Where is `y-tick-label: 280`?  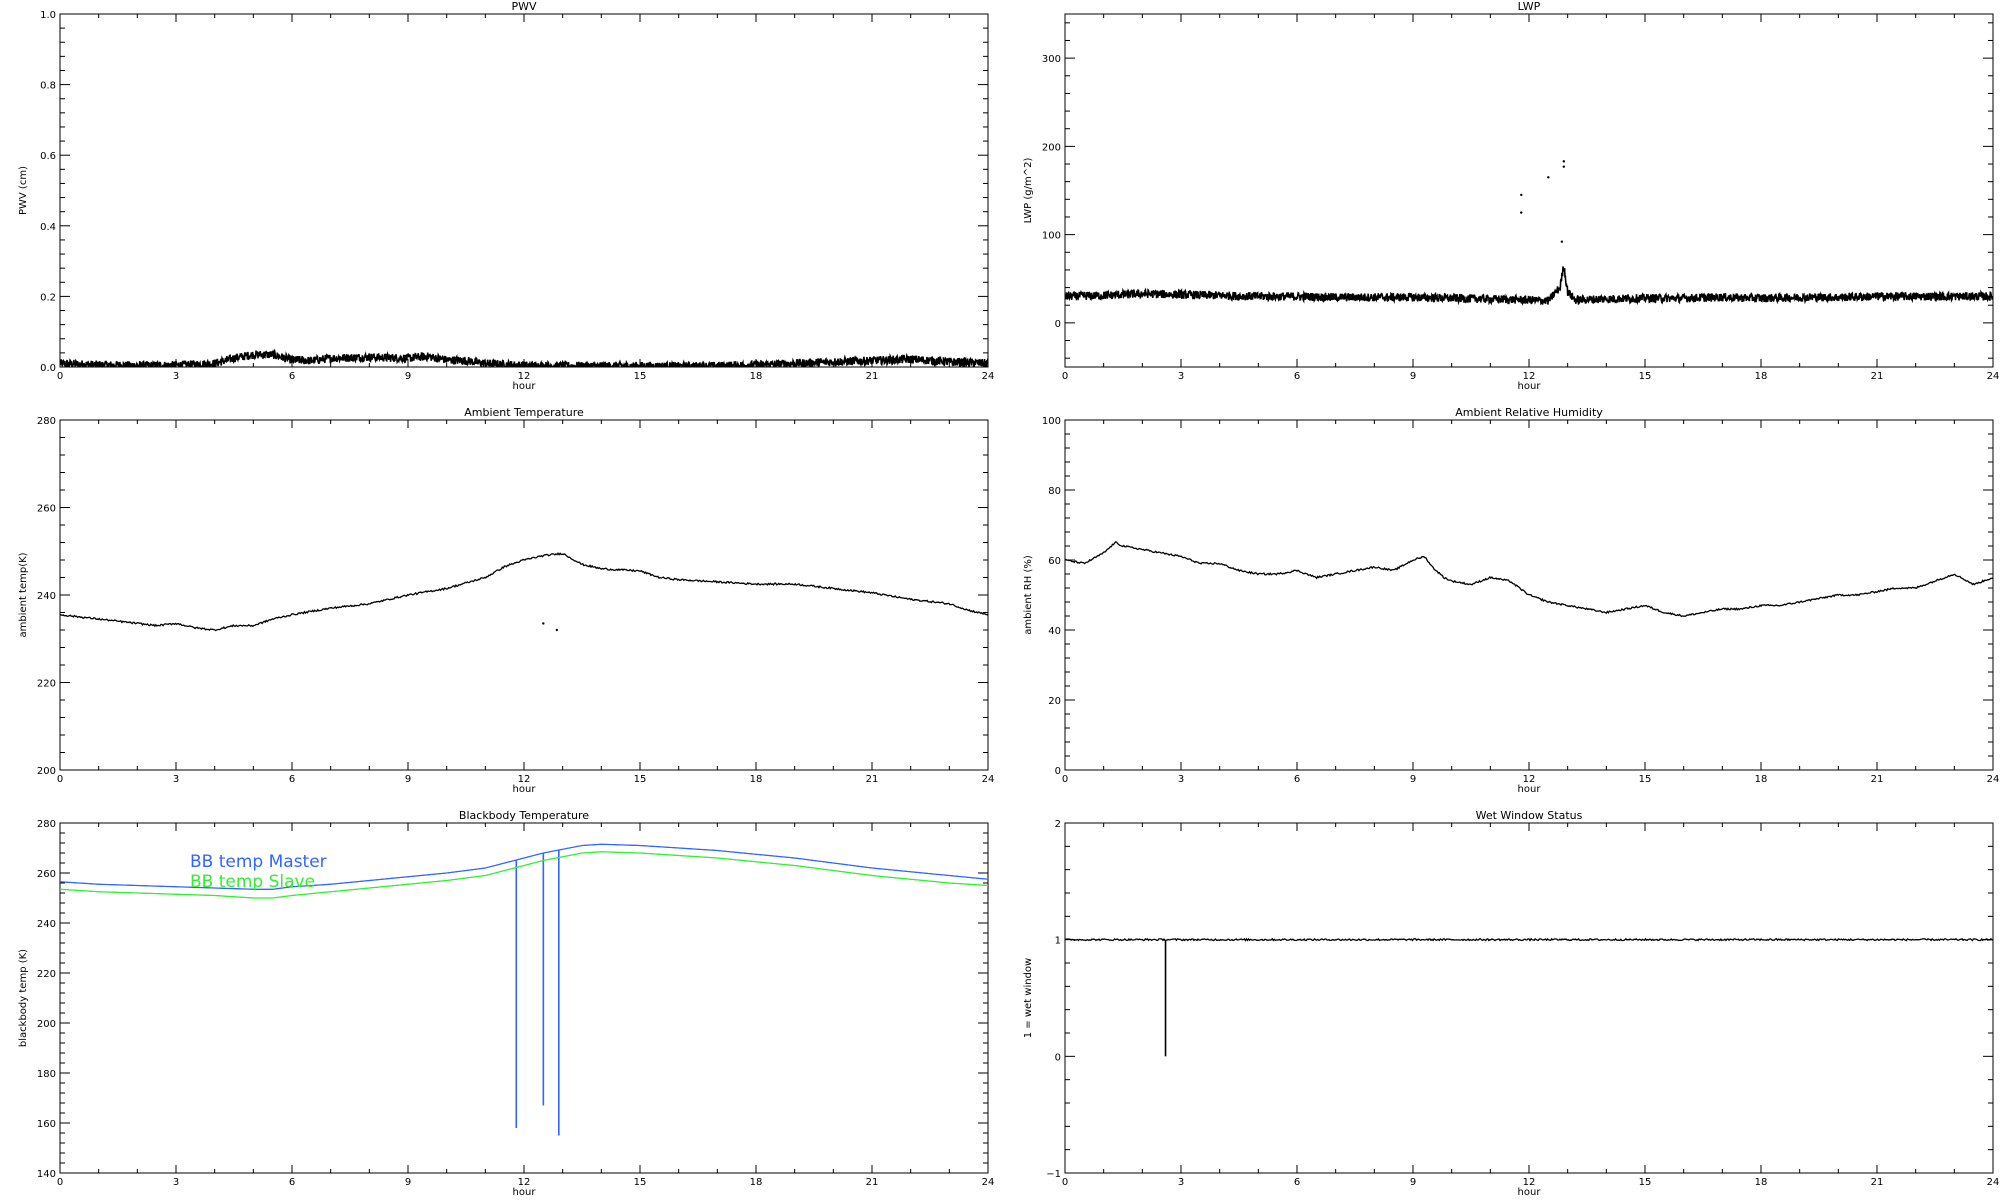
y-tick-label: 280 is located at coordinates (46, 824).